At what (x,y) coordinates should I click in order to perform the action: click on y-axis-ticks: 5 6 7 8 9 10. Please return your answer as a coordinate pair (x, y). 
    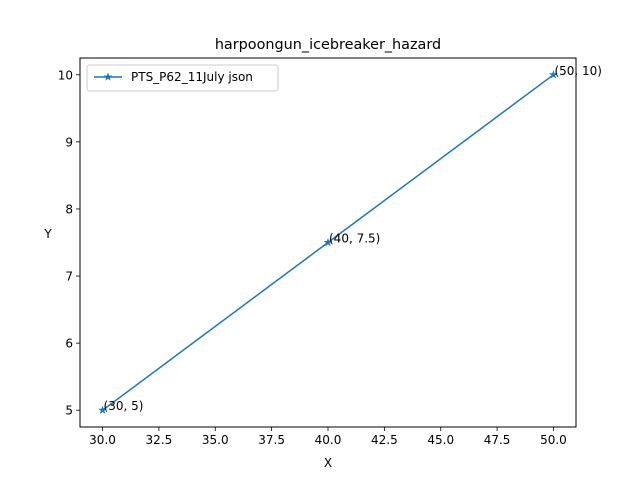
    Looking at the image, I should click on (69, 243).